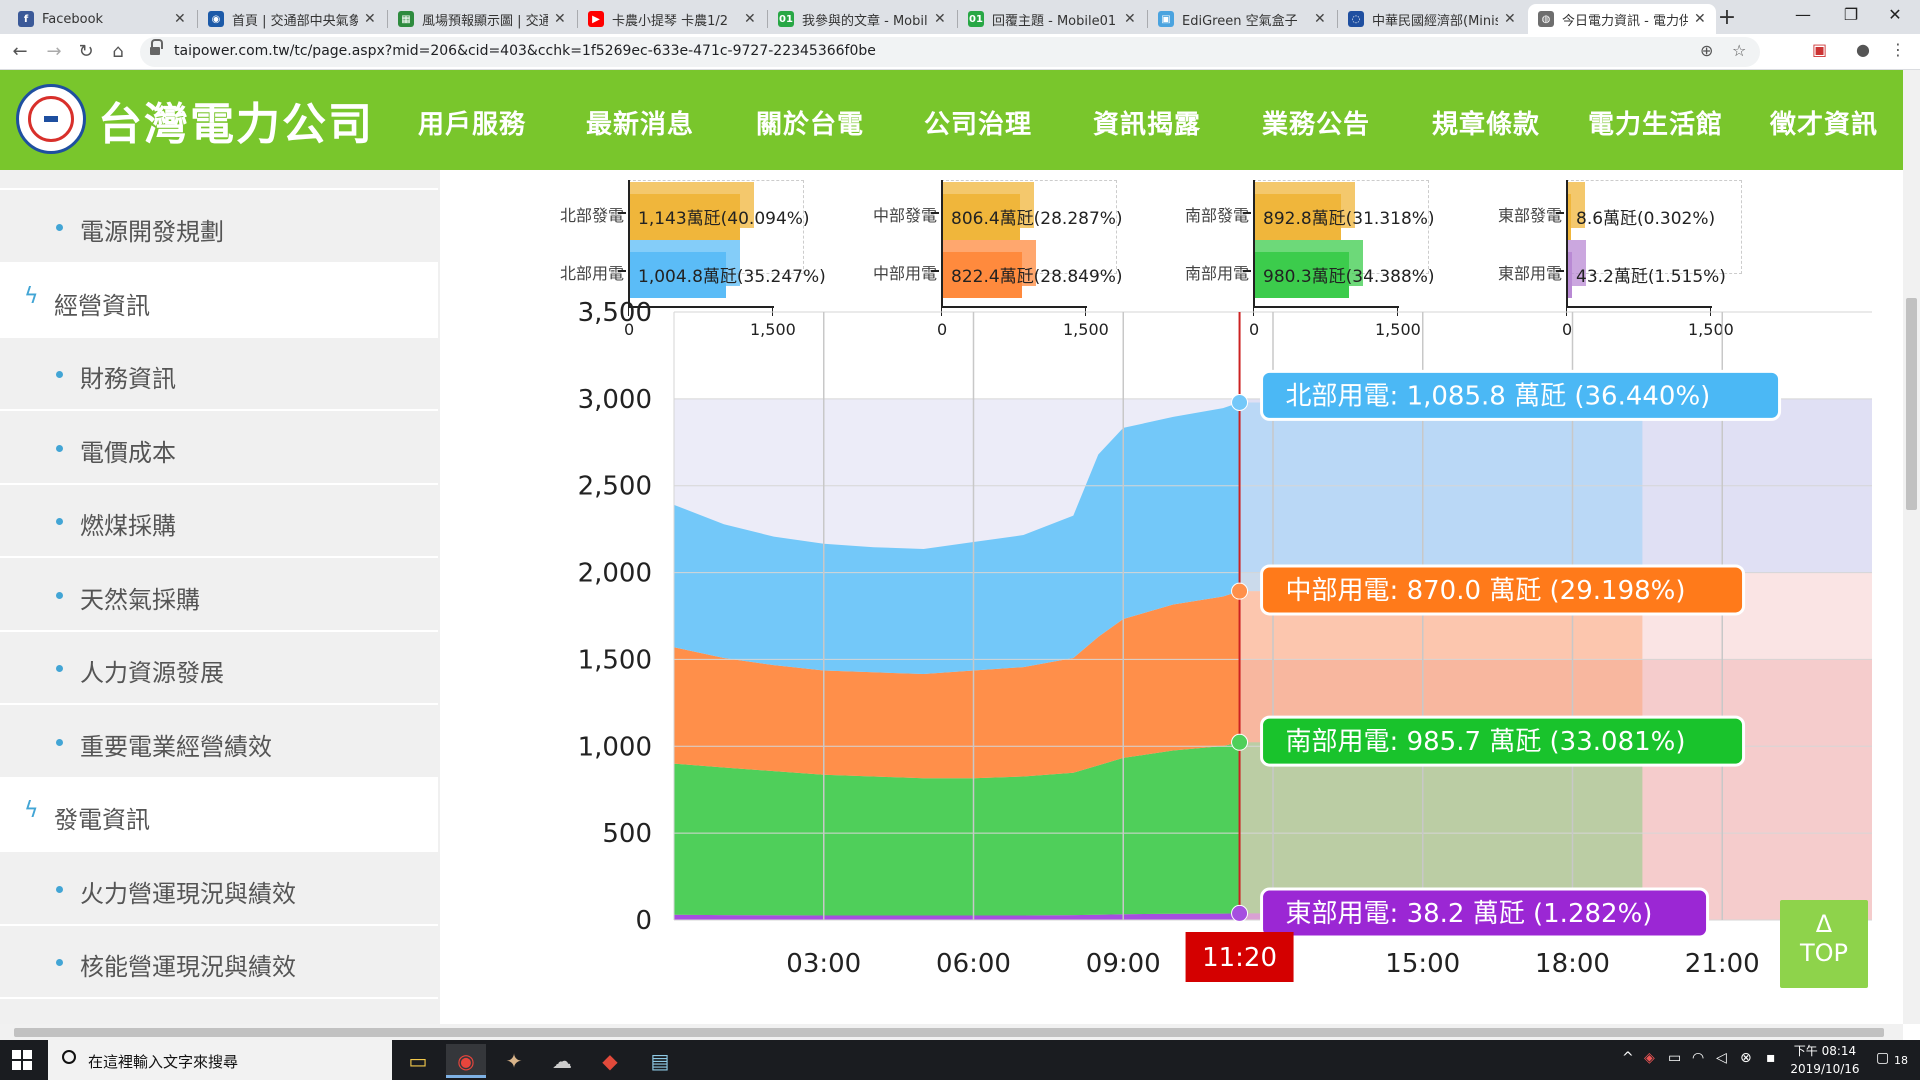 The image size is (1920, 1080). What do you see at coordinates (1824, 125) in the screenshot?
I see `menu-item: 徵才資訊` at bounding box center [1824, 125].